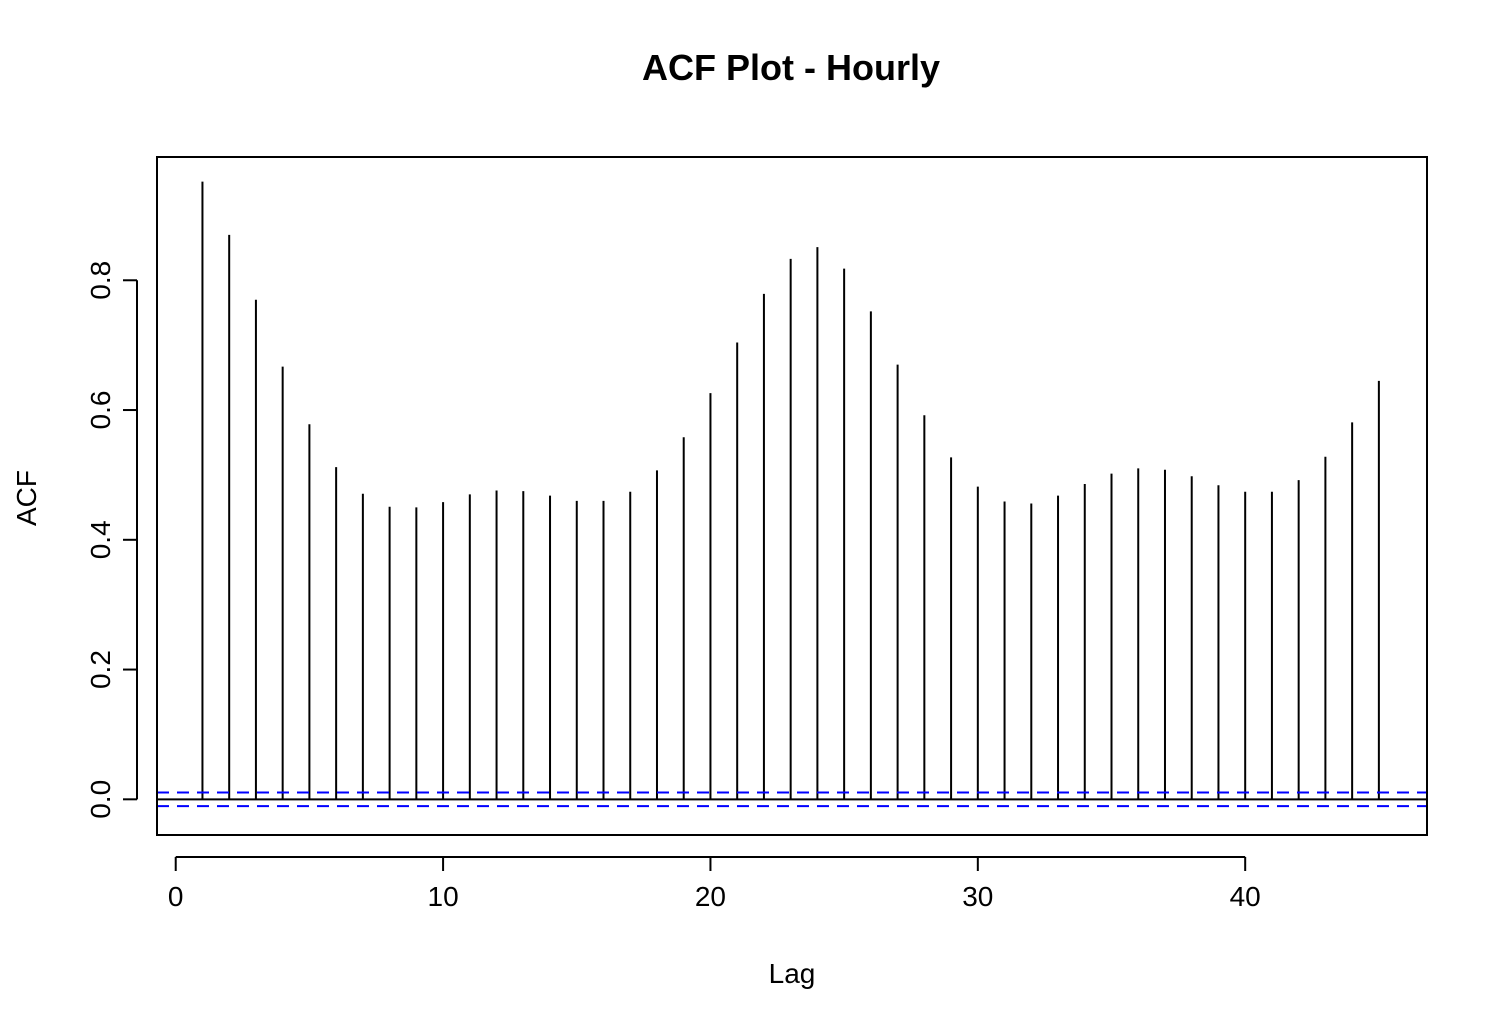 Image resolution: width=1508 pixels, height=1032 pixels. What do you see at coordinates (100, 669) in the screenshot?
I see `y-tick-label-1: 0.2` at bounding box center [100, 669].